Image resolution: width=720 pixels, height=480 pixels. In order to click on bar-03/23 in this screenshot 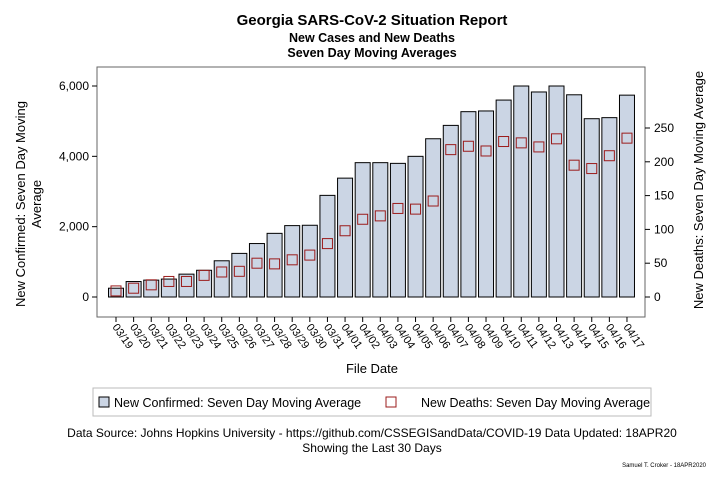, I will do `click(186, 285)`.